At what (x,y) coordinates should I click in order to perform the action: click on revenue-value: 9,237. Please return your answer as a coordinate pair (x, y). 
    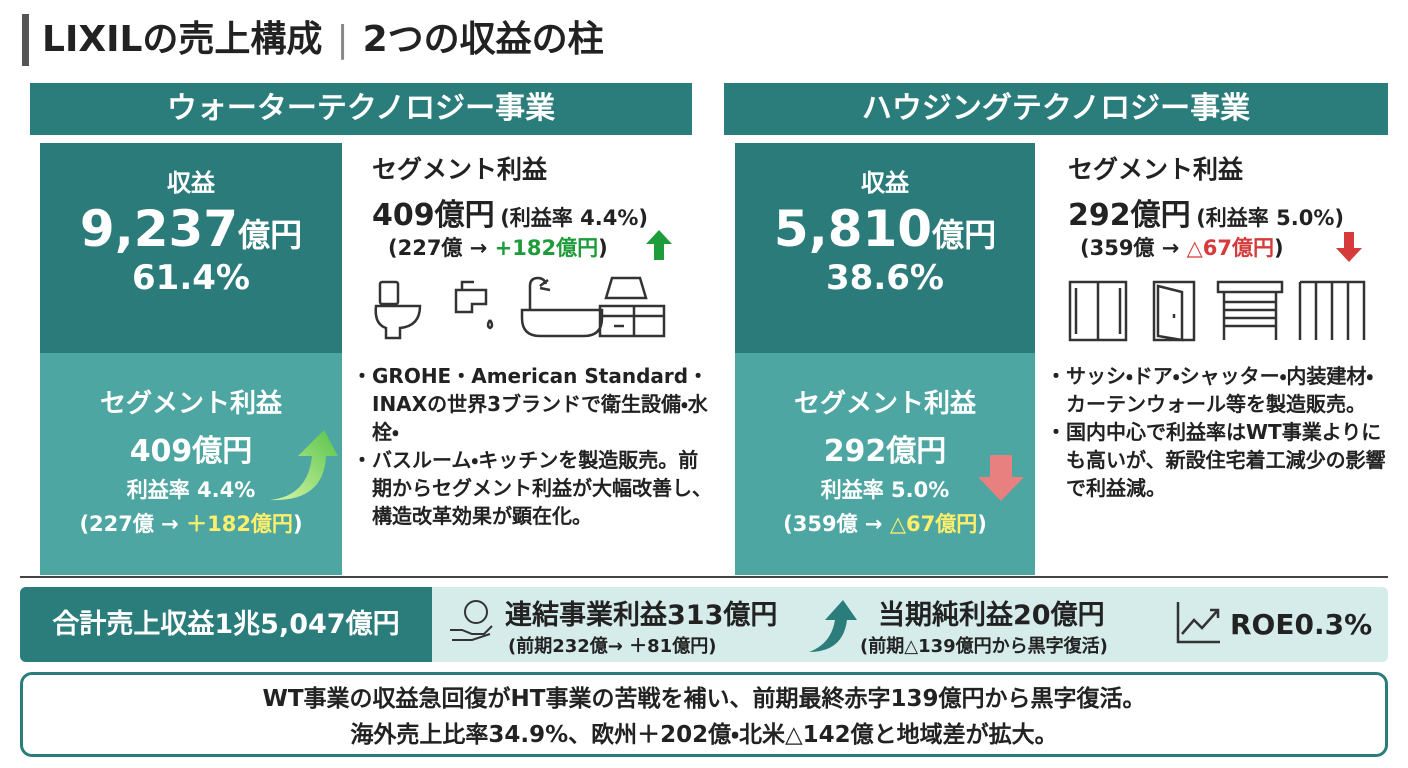
    Looking at the image, I should click on (159, 229).